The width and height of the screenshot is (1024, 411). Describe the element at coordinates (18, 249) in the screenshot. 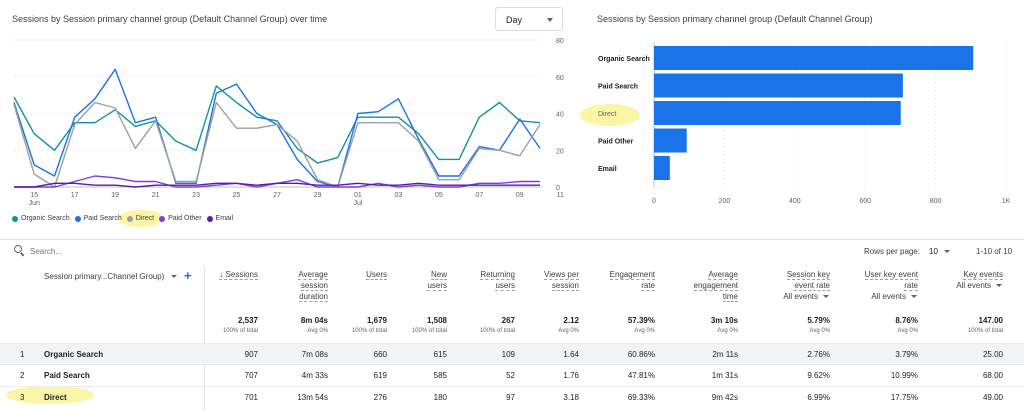

I see `search-icon` at that location.